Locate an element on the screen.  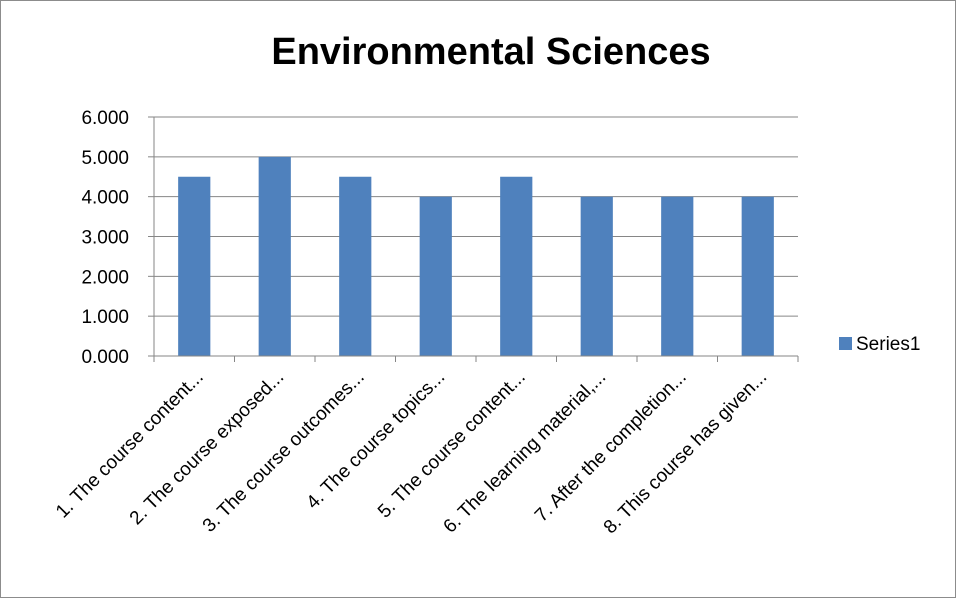
chart-title: Environmental Sciences is located at coordinates (491, 52).